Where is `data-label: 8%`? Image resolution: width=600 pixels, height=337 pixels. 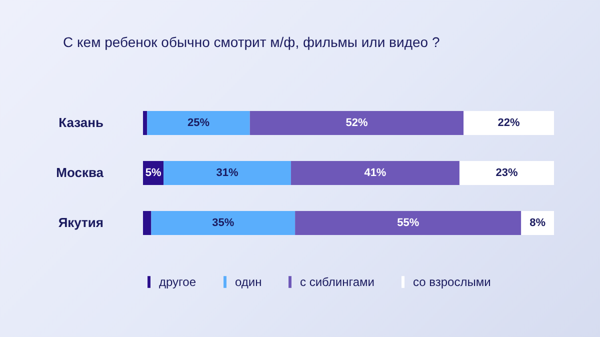
data-label: 8% is located at coordinates (538, 223).